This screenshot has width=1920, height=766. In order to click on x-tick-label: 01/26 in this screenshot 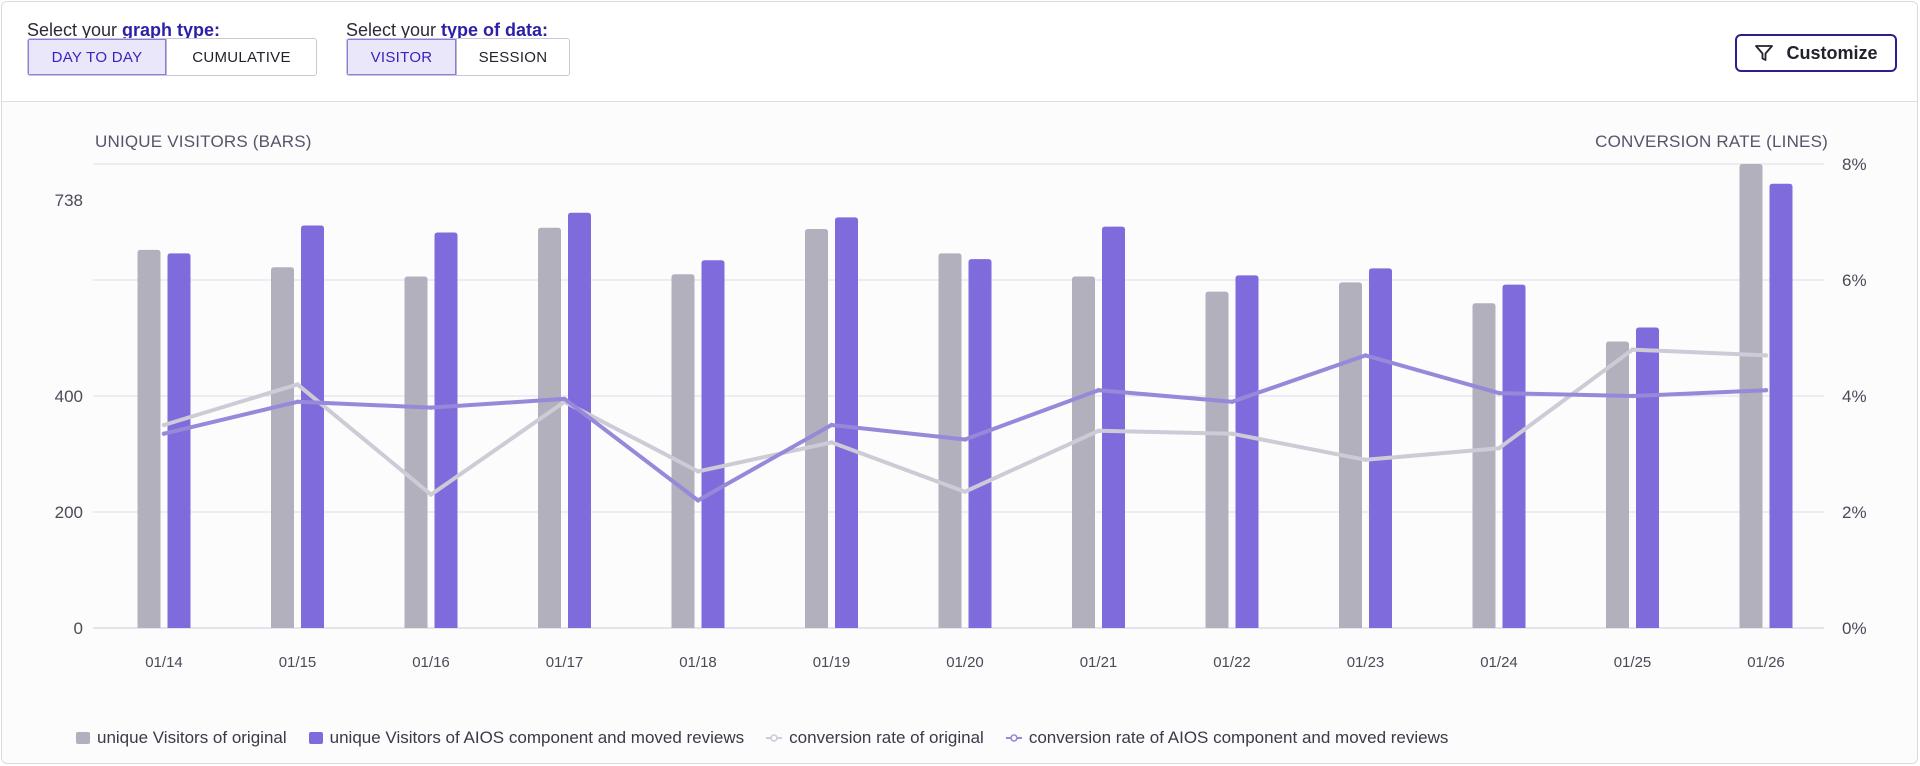, I will do `click(1766, 662)`.